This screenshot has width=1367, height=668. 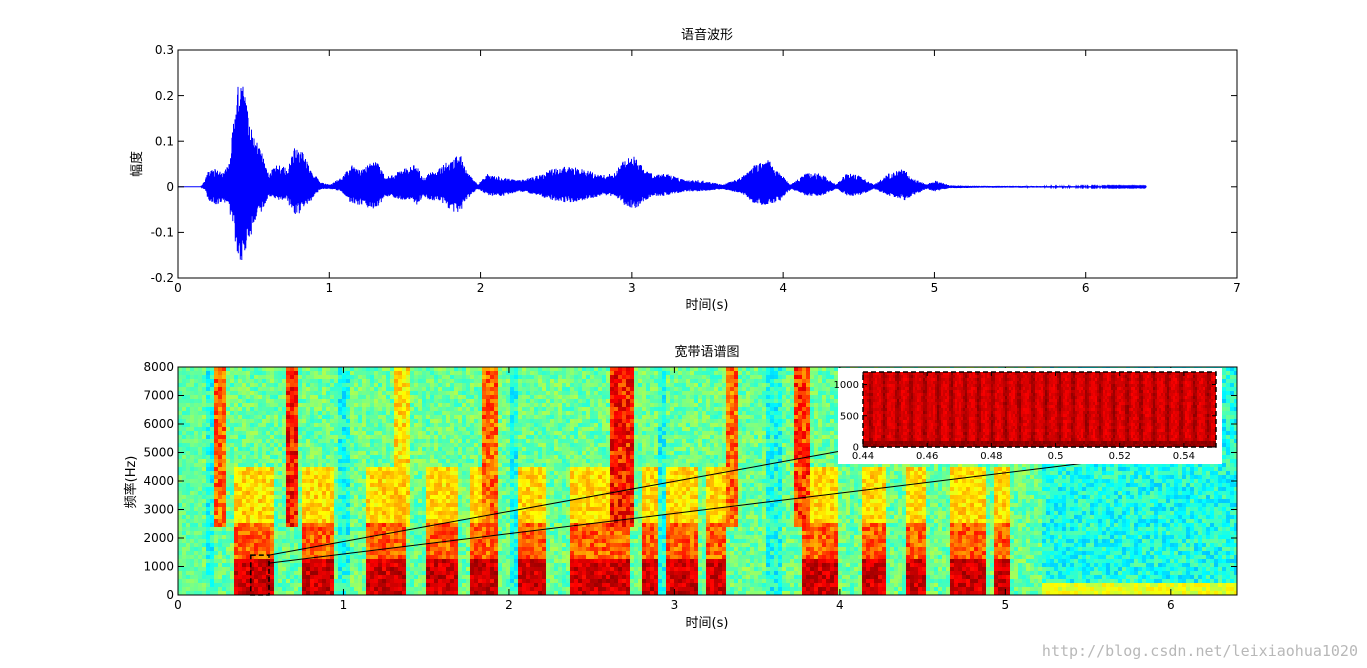 I want to click on waveform-x-tick-label: 2, so click(x=481, y=288).